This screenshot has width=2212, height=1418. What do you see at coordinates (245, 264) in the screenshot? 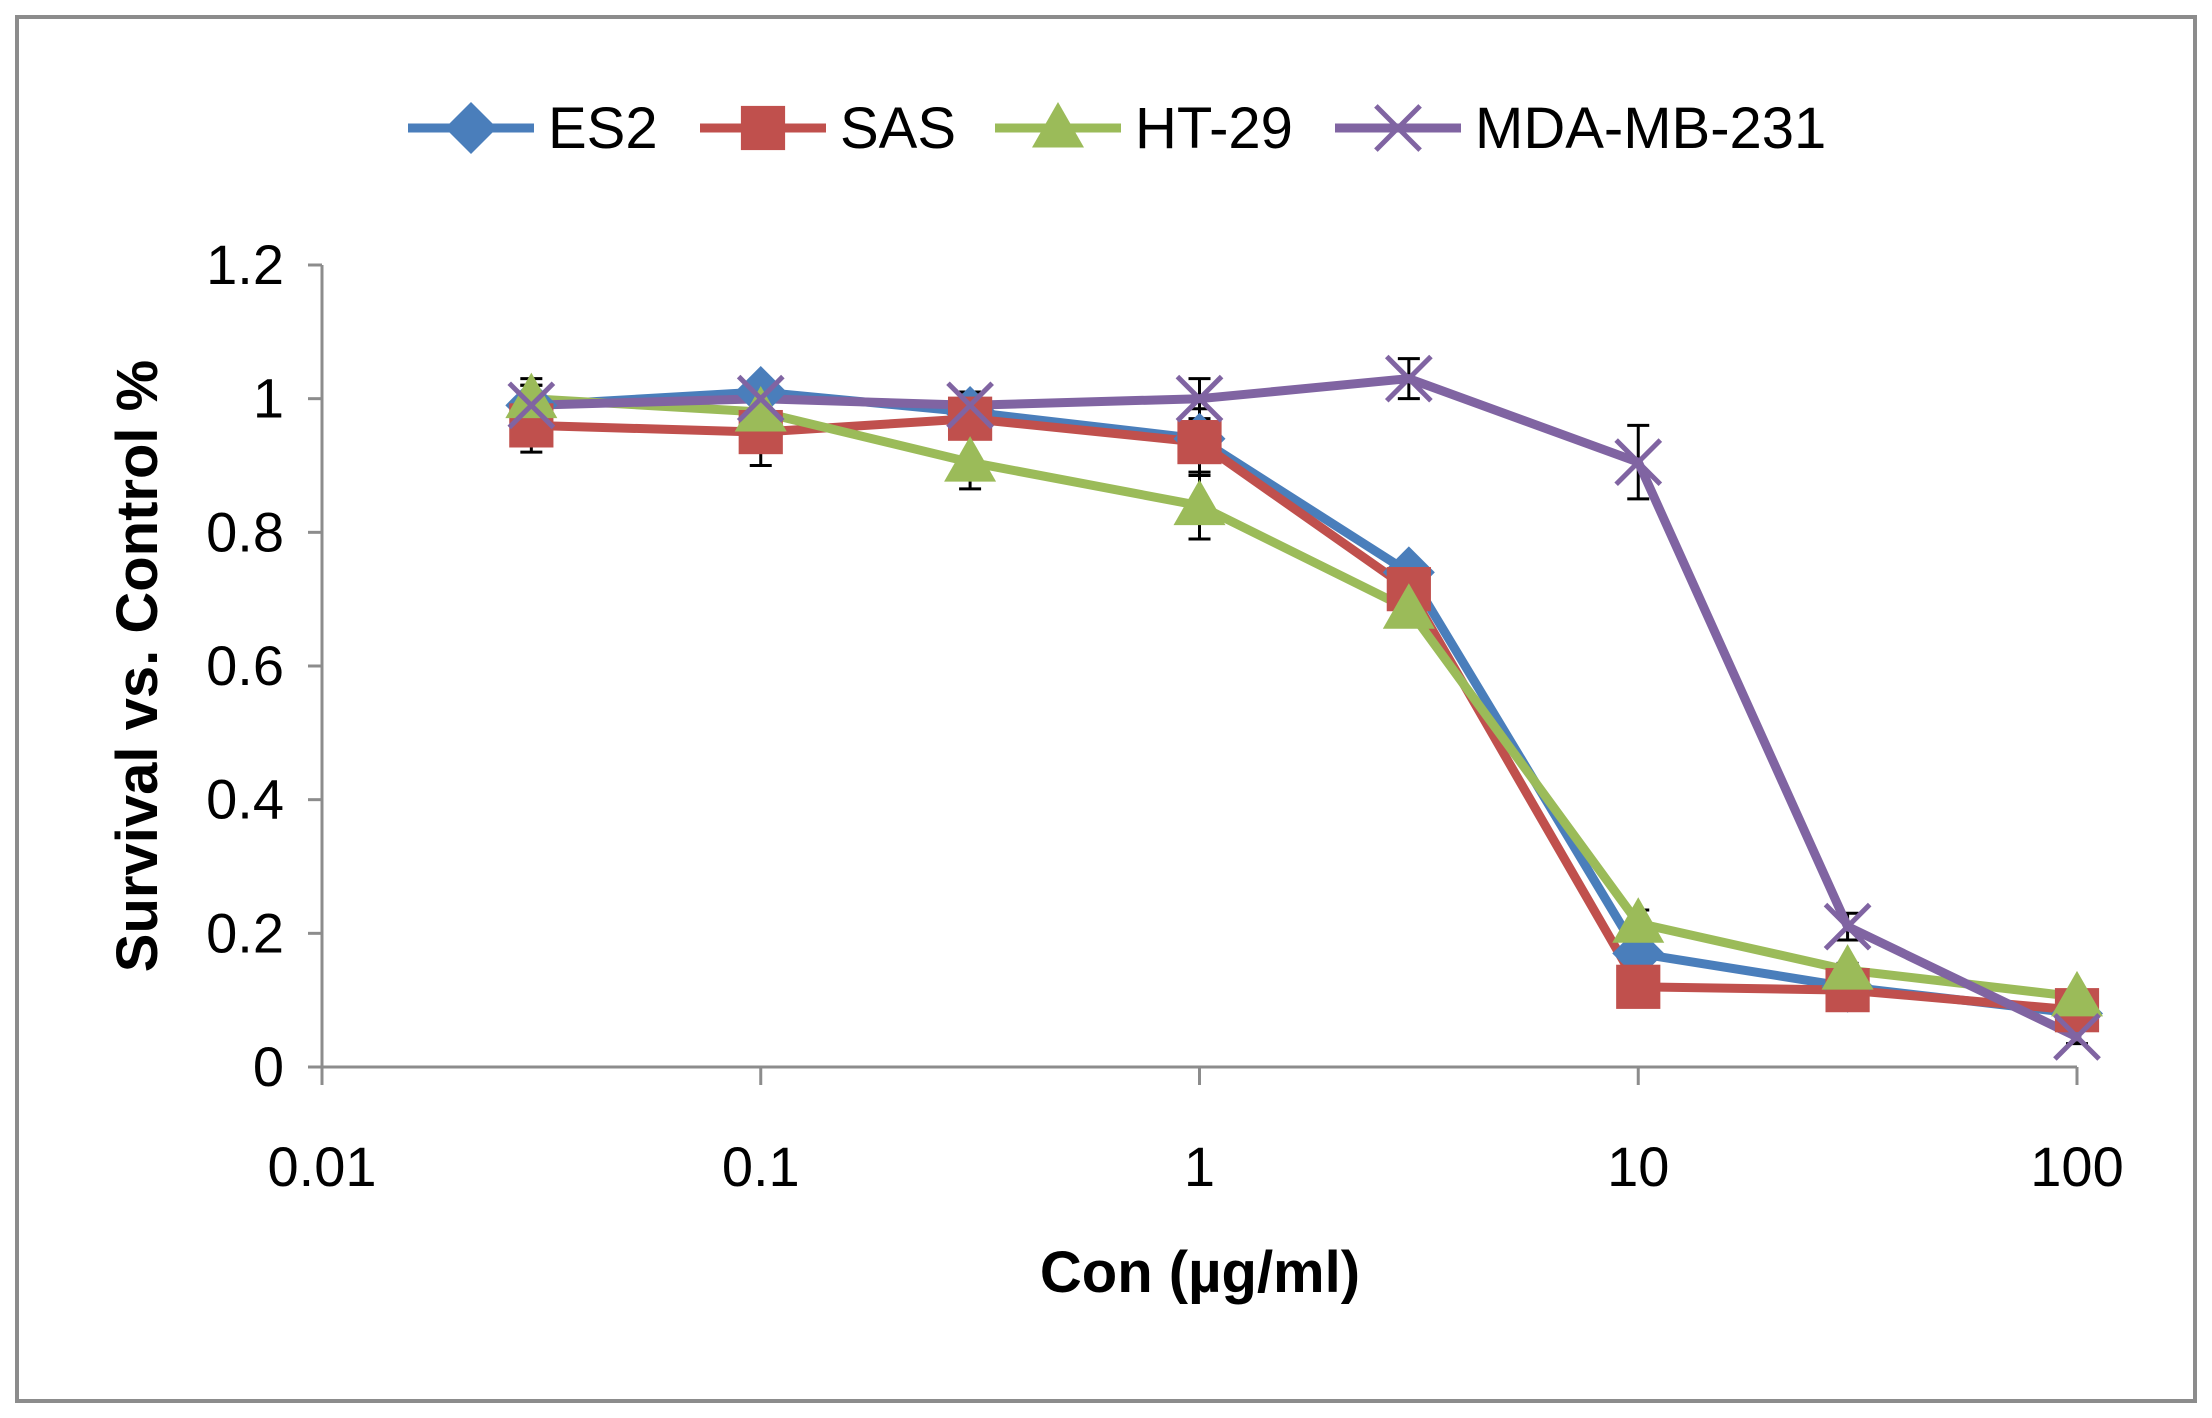
I see `y-tick-label: 1.2` at bounding box center [245, 264].